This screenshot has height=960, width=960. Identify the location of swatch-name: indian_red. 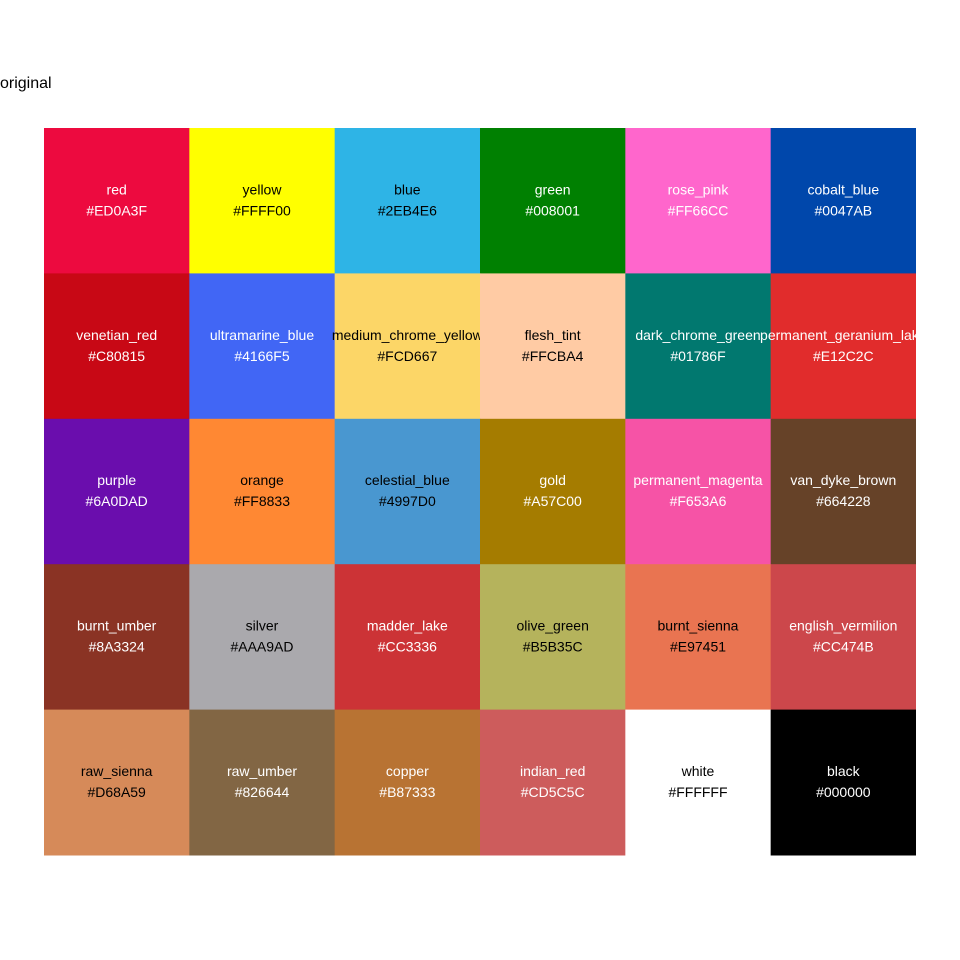
(552, 771).